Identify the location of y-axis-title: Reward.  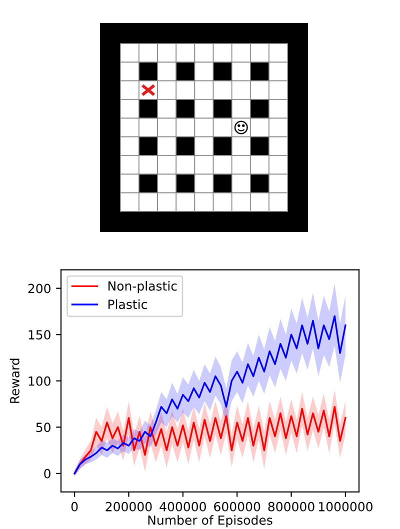
(15, 380).